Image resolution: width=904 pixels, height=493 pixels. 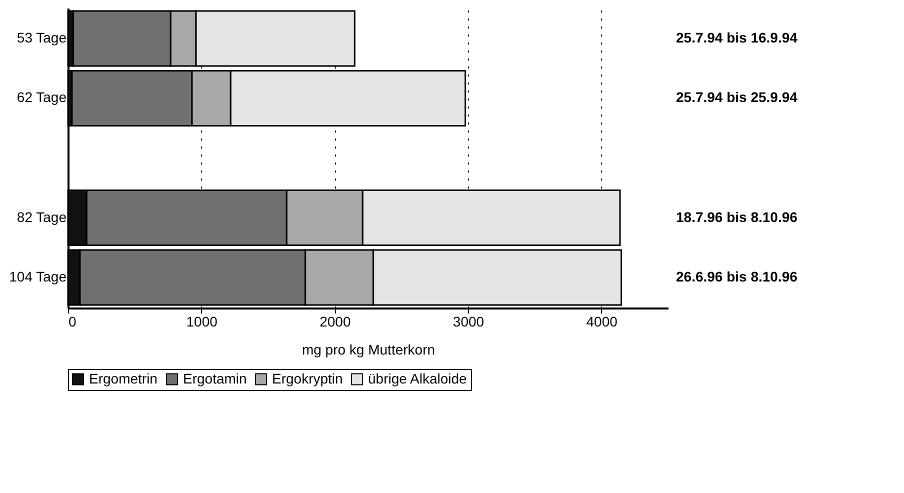 What do you see at coordinates (602, 322) in the screenshot?
I see `x-tick-label: 4000` at bounding box center [602, 322].